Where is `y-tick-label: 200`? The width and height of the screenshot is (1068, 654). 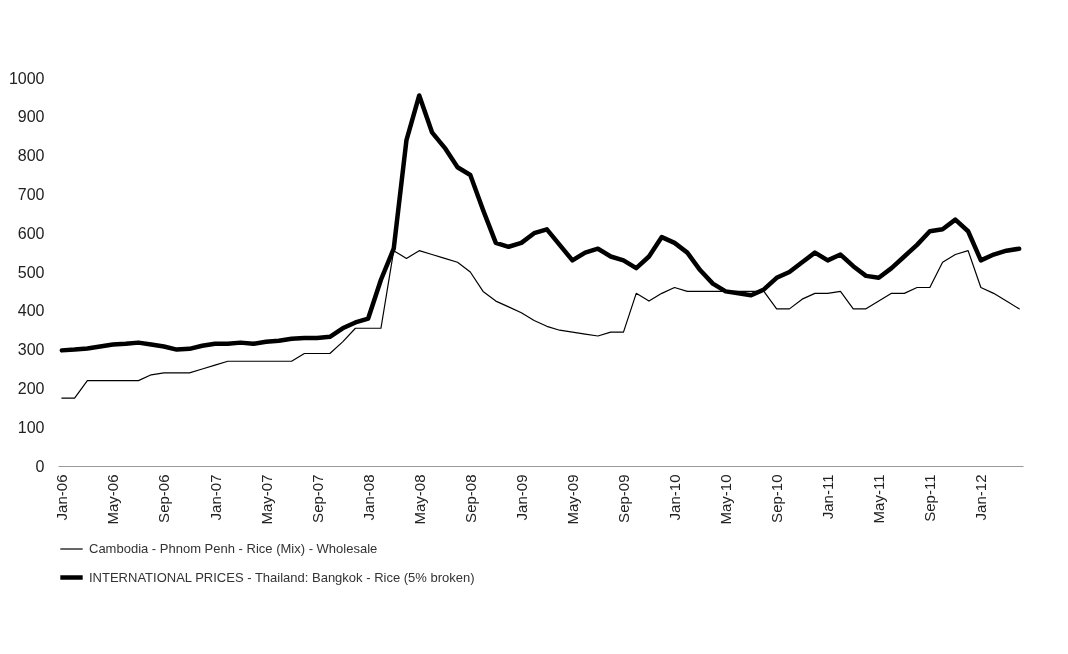 y-tick-label: 200 is located at coordinates (31, 388).